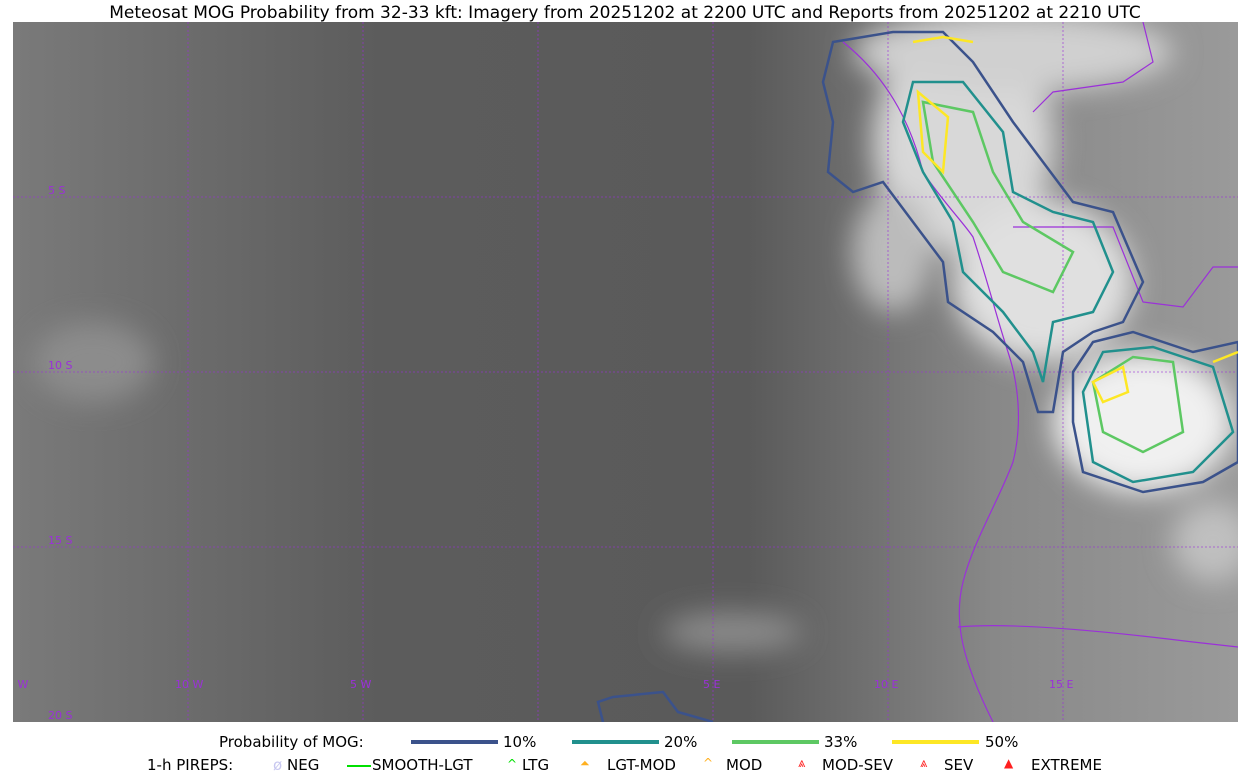 Image resolution: width=1250 pixels, height=782 pixels. I want to click on pireps-legend-title: 1-h PIREPS:, so click(190, 765).